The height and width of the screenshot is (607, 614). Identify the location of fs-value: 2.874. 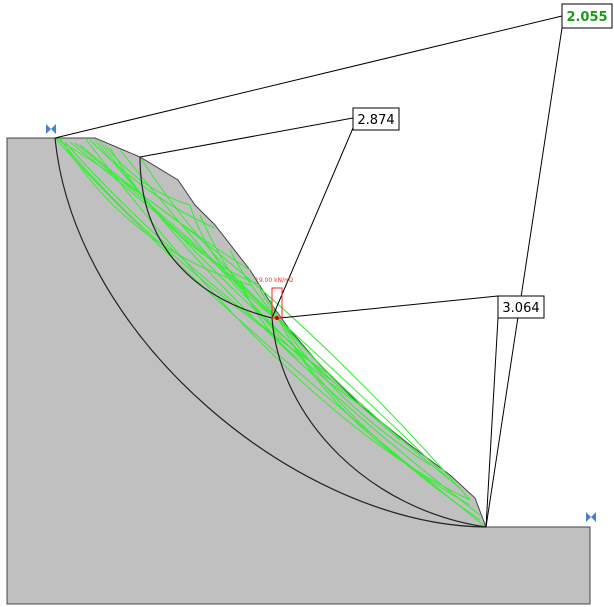
(375, 120).